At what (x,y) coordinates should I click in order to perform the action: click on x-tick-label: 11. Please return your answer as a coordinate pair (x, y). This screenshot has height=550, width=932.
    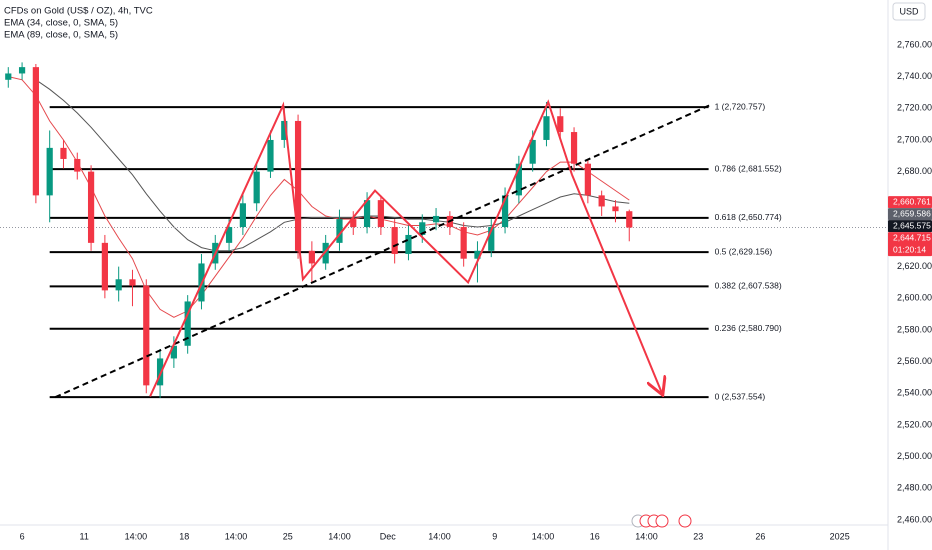
    Looking at the image, I should click on (84, 536).